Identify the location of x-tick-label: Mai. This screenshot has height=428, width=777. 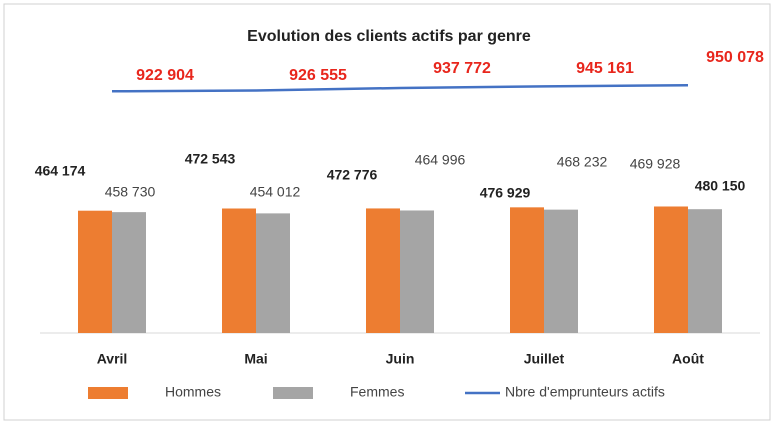
(255, 359).